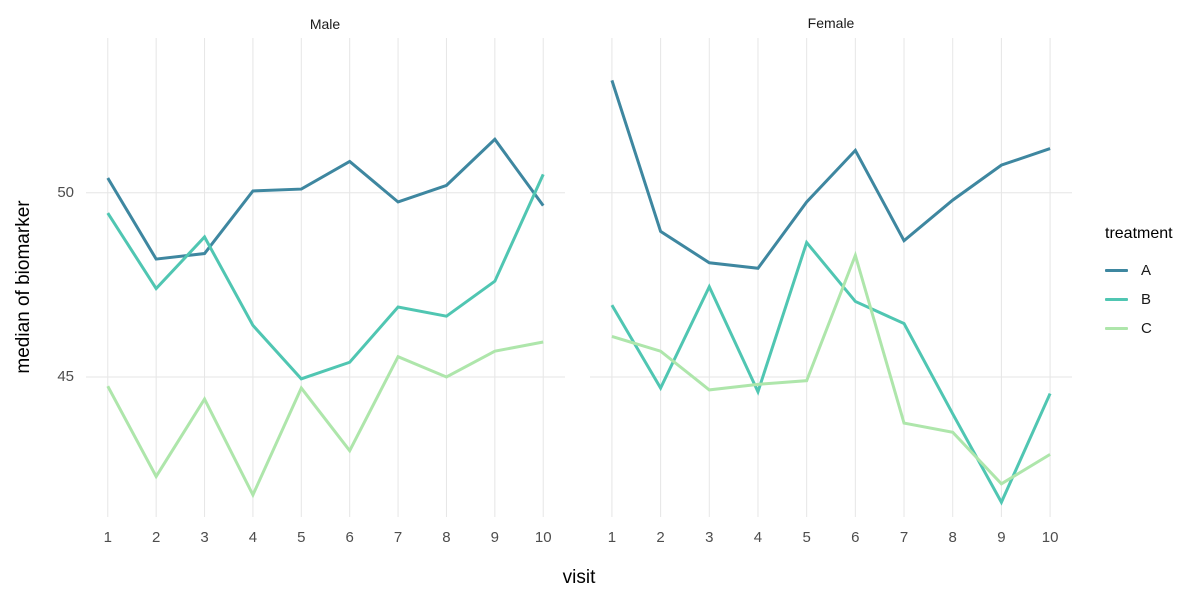 The width and height of the screenshot is (1200, 600). I want to click on legend-item-b: B, so click(1152, 299).